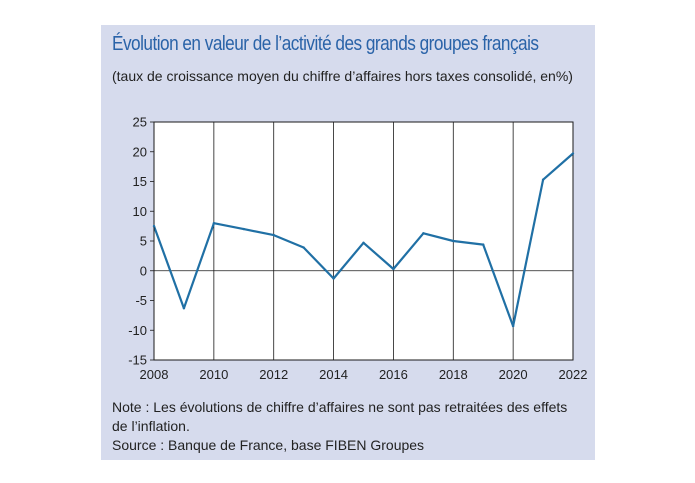 This screenshot has height=483, width=695. What do you see at coordinates (213, 374) in the screenshot?
I see `x-tick-label: 2010` at bounding box center [213, 374].